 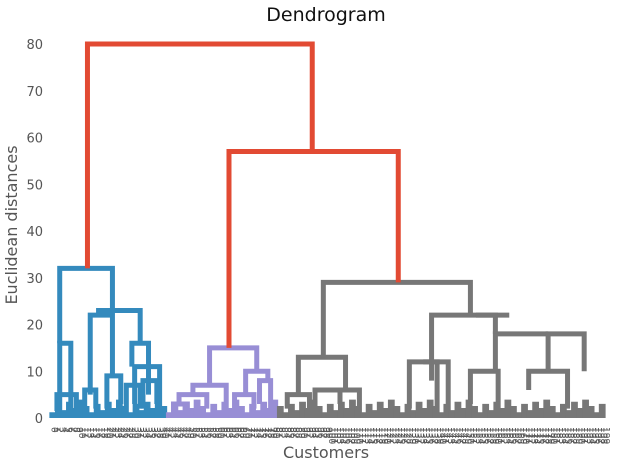 What do you see at coordinates (53, 430) in the screenshot?
I see `leaf-label: 0` at bounding box center [53, 430].